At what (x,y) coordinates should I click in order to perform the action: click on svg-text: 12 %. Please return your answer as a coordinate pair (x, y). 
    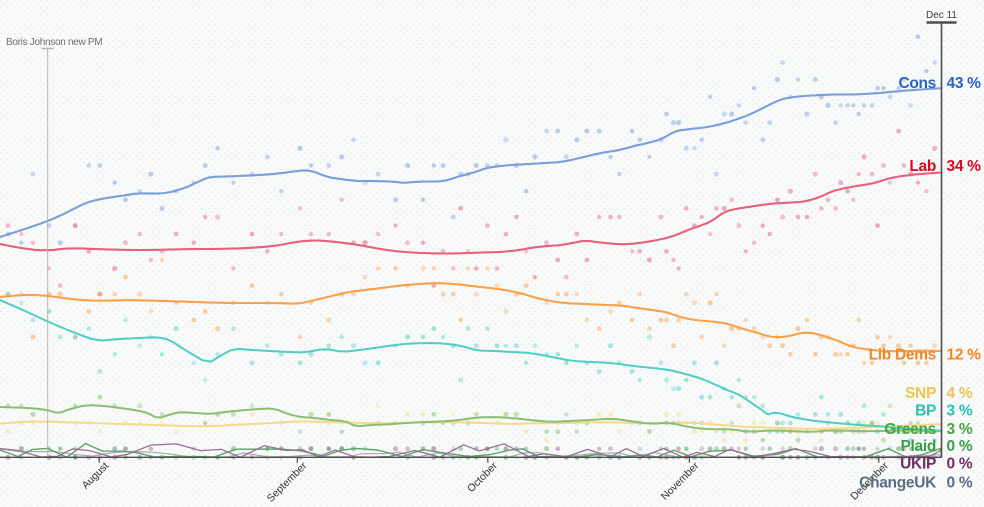
    Looking at the image, I should click on (964, 354).